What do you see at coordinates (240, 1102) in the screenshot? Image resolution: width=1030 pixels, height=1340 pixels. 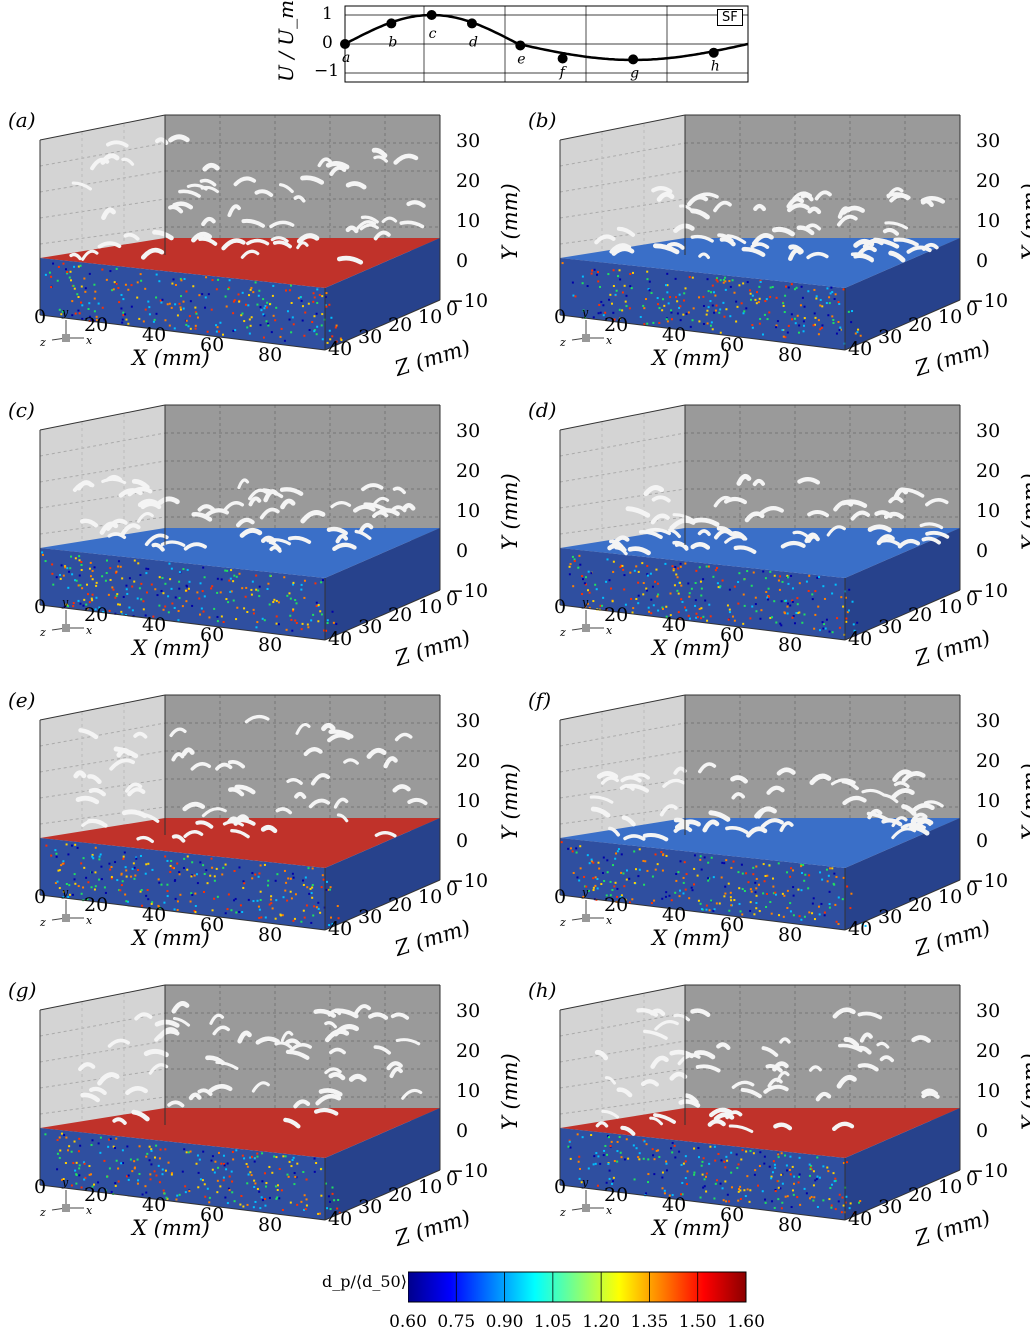 I see `panel-g-render` at bounding box center [240, 1102].